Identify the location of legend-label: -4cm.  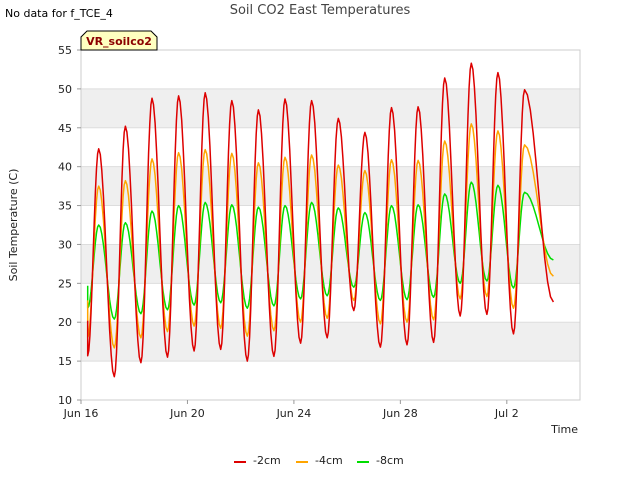
(329, 460).